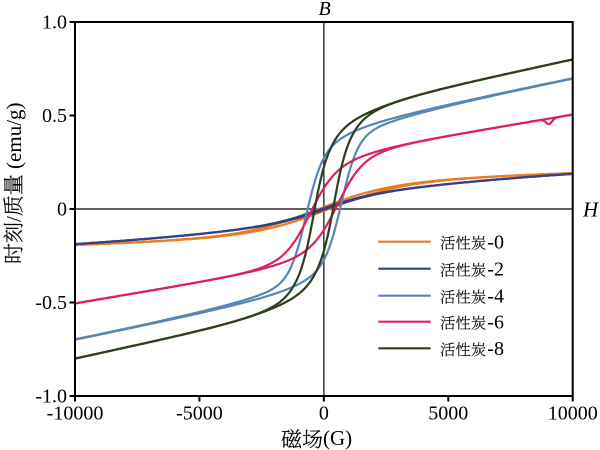 The width and height of the screenshot is (600, 450). I want to click on svg-text: -0, so click(495, 243).